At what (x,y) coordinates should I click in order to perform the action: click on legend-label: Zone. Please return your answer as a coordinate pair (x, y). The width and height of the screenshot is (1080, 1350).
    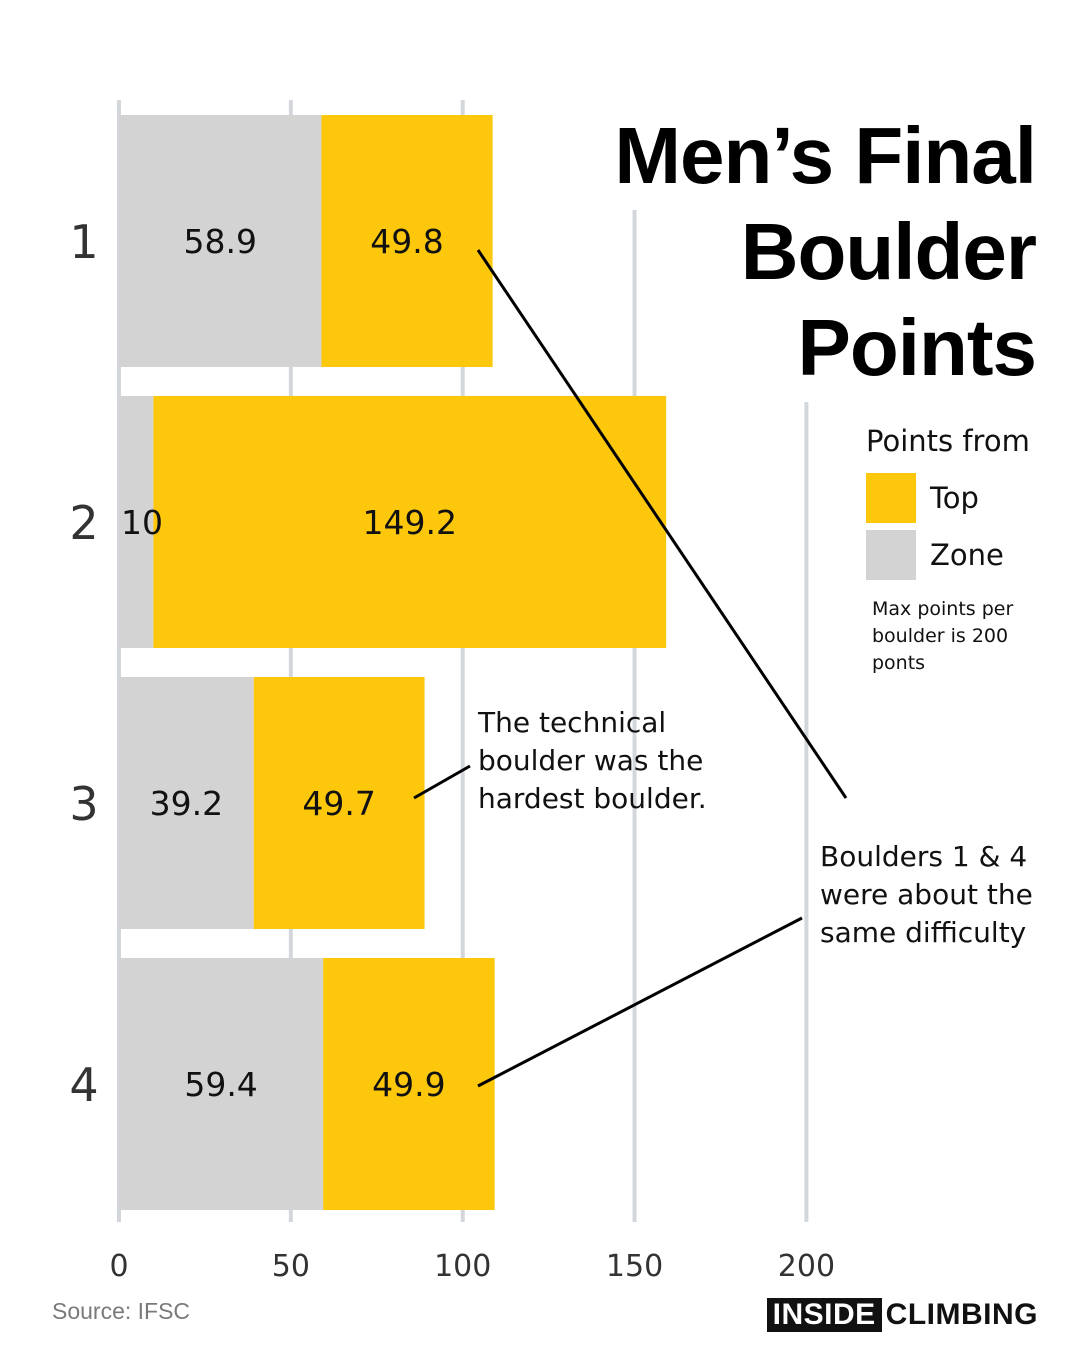
    Looking at the image, I should click on (967, 555).